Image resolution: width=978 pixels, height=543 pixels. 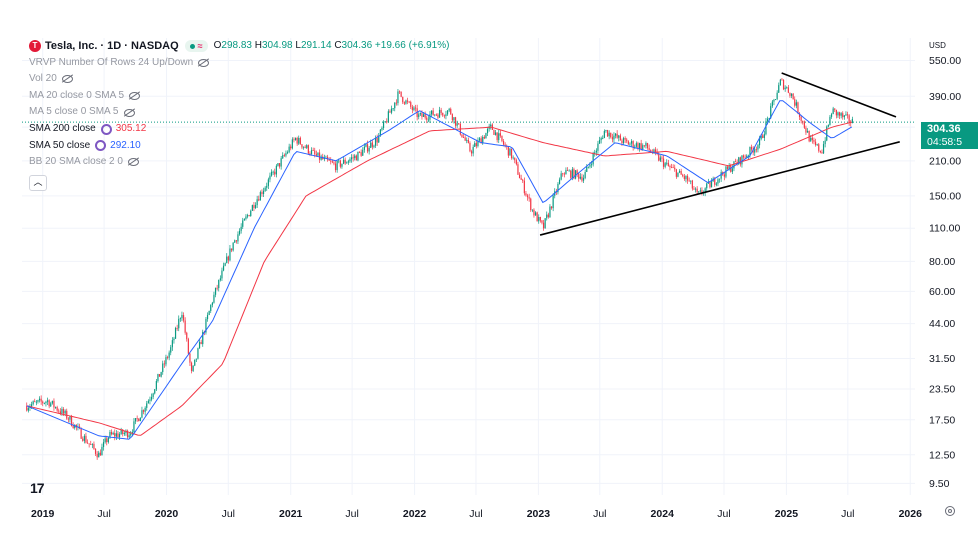 I want to click on indicator-label: BB 20 SMA close 2 0, so click(x=76, y=162).